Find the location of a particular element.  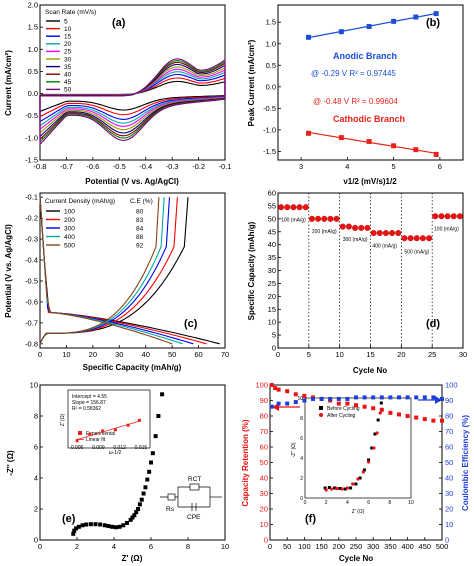

panel-c-xtick-label: 70 is located at coordinates (225, 354).